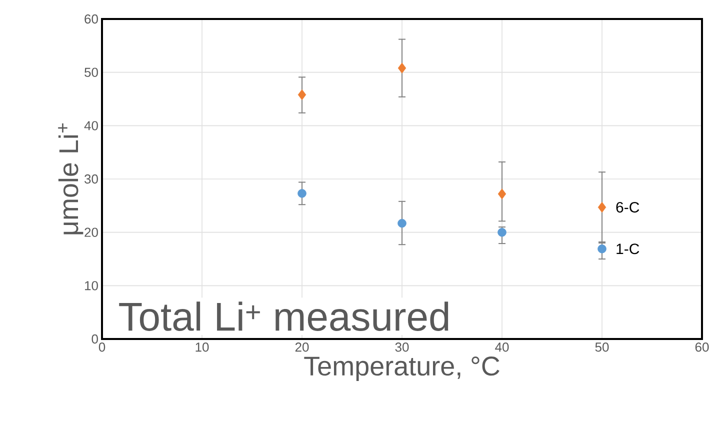  I want to click on annotation: Total Li$^{+}$ measured, so click(283, 316).